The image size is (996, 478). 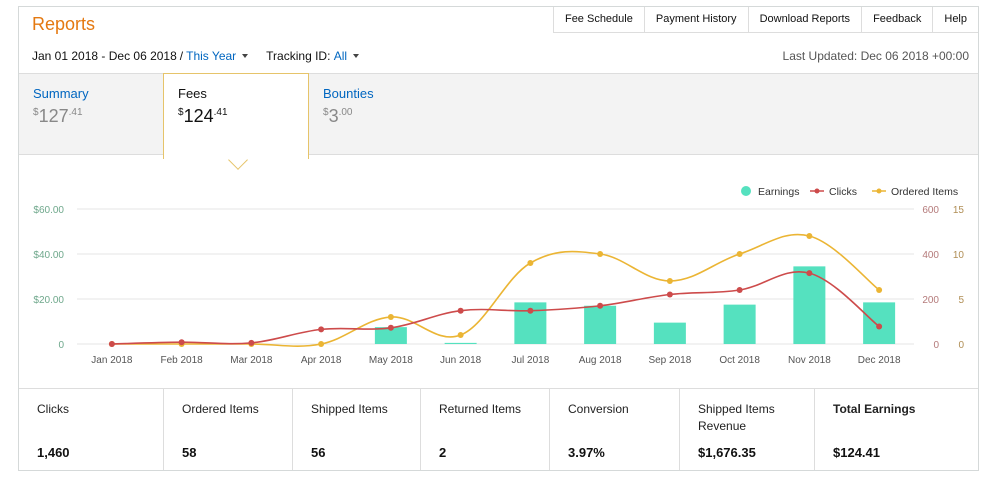 I want to click on y-axis-tick-label: 0, so click(x=61, y=345).